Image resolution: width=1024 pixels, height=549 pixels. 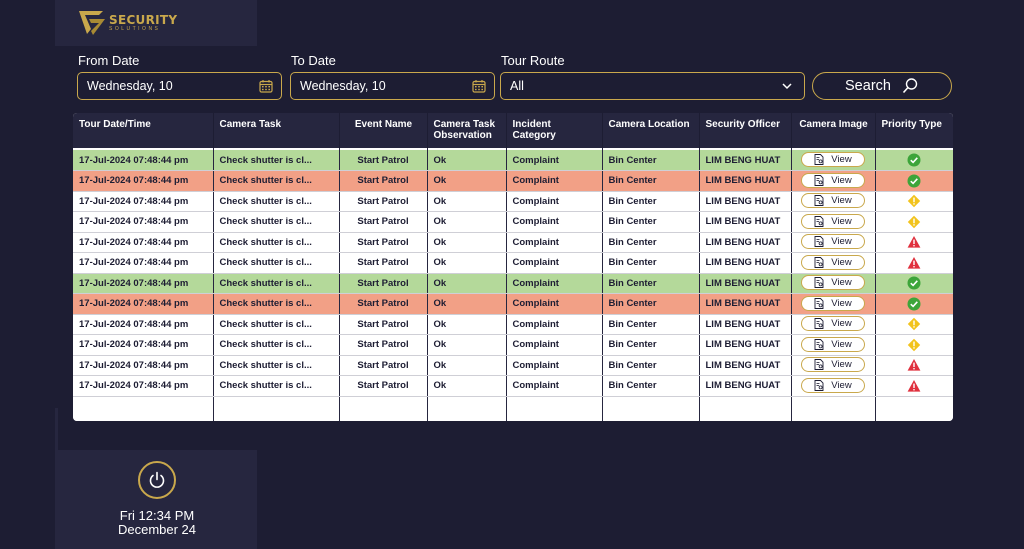 What do you see at coordinates (157, 529) in the screenshot?
I see `clock-date: December 24` at bounding box center [157, 529].